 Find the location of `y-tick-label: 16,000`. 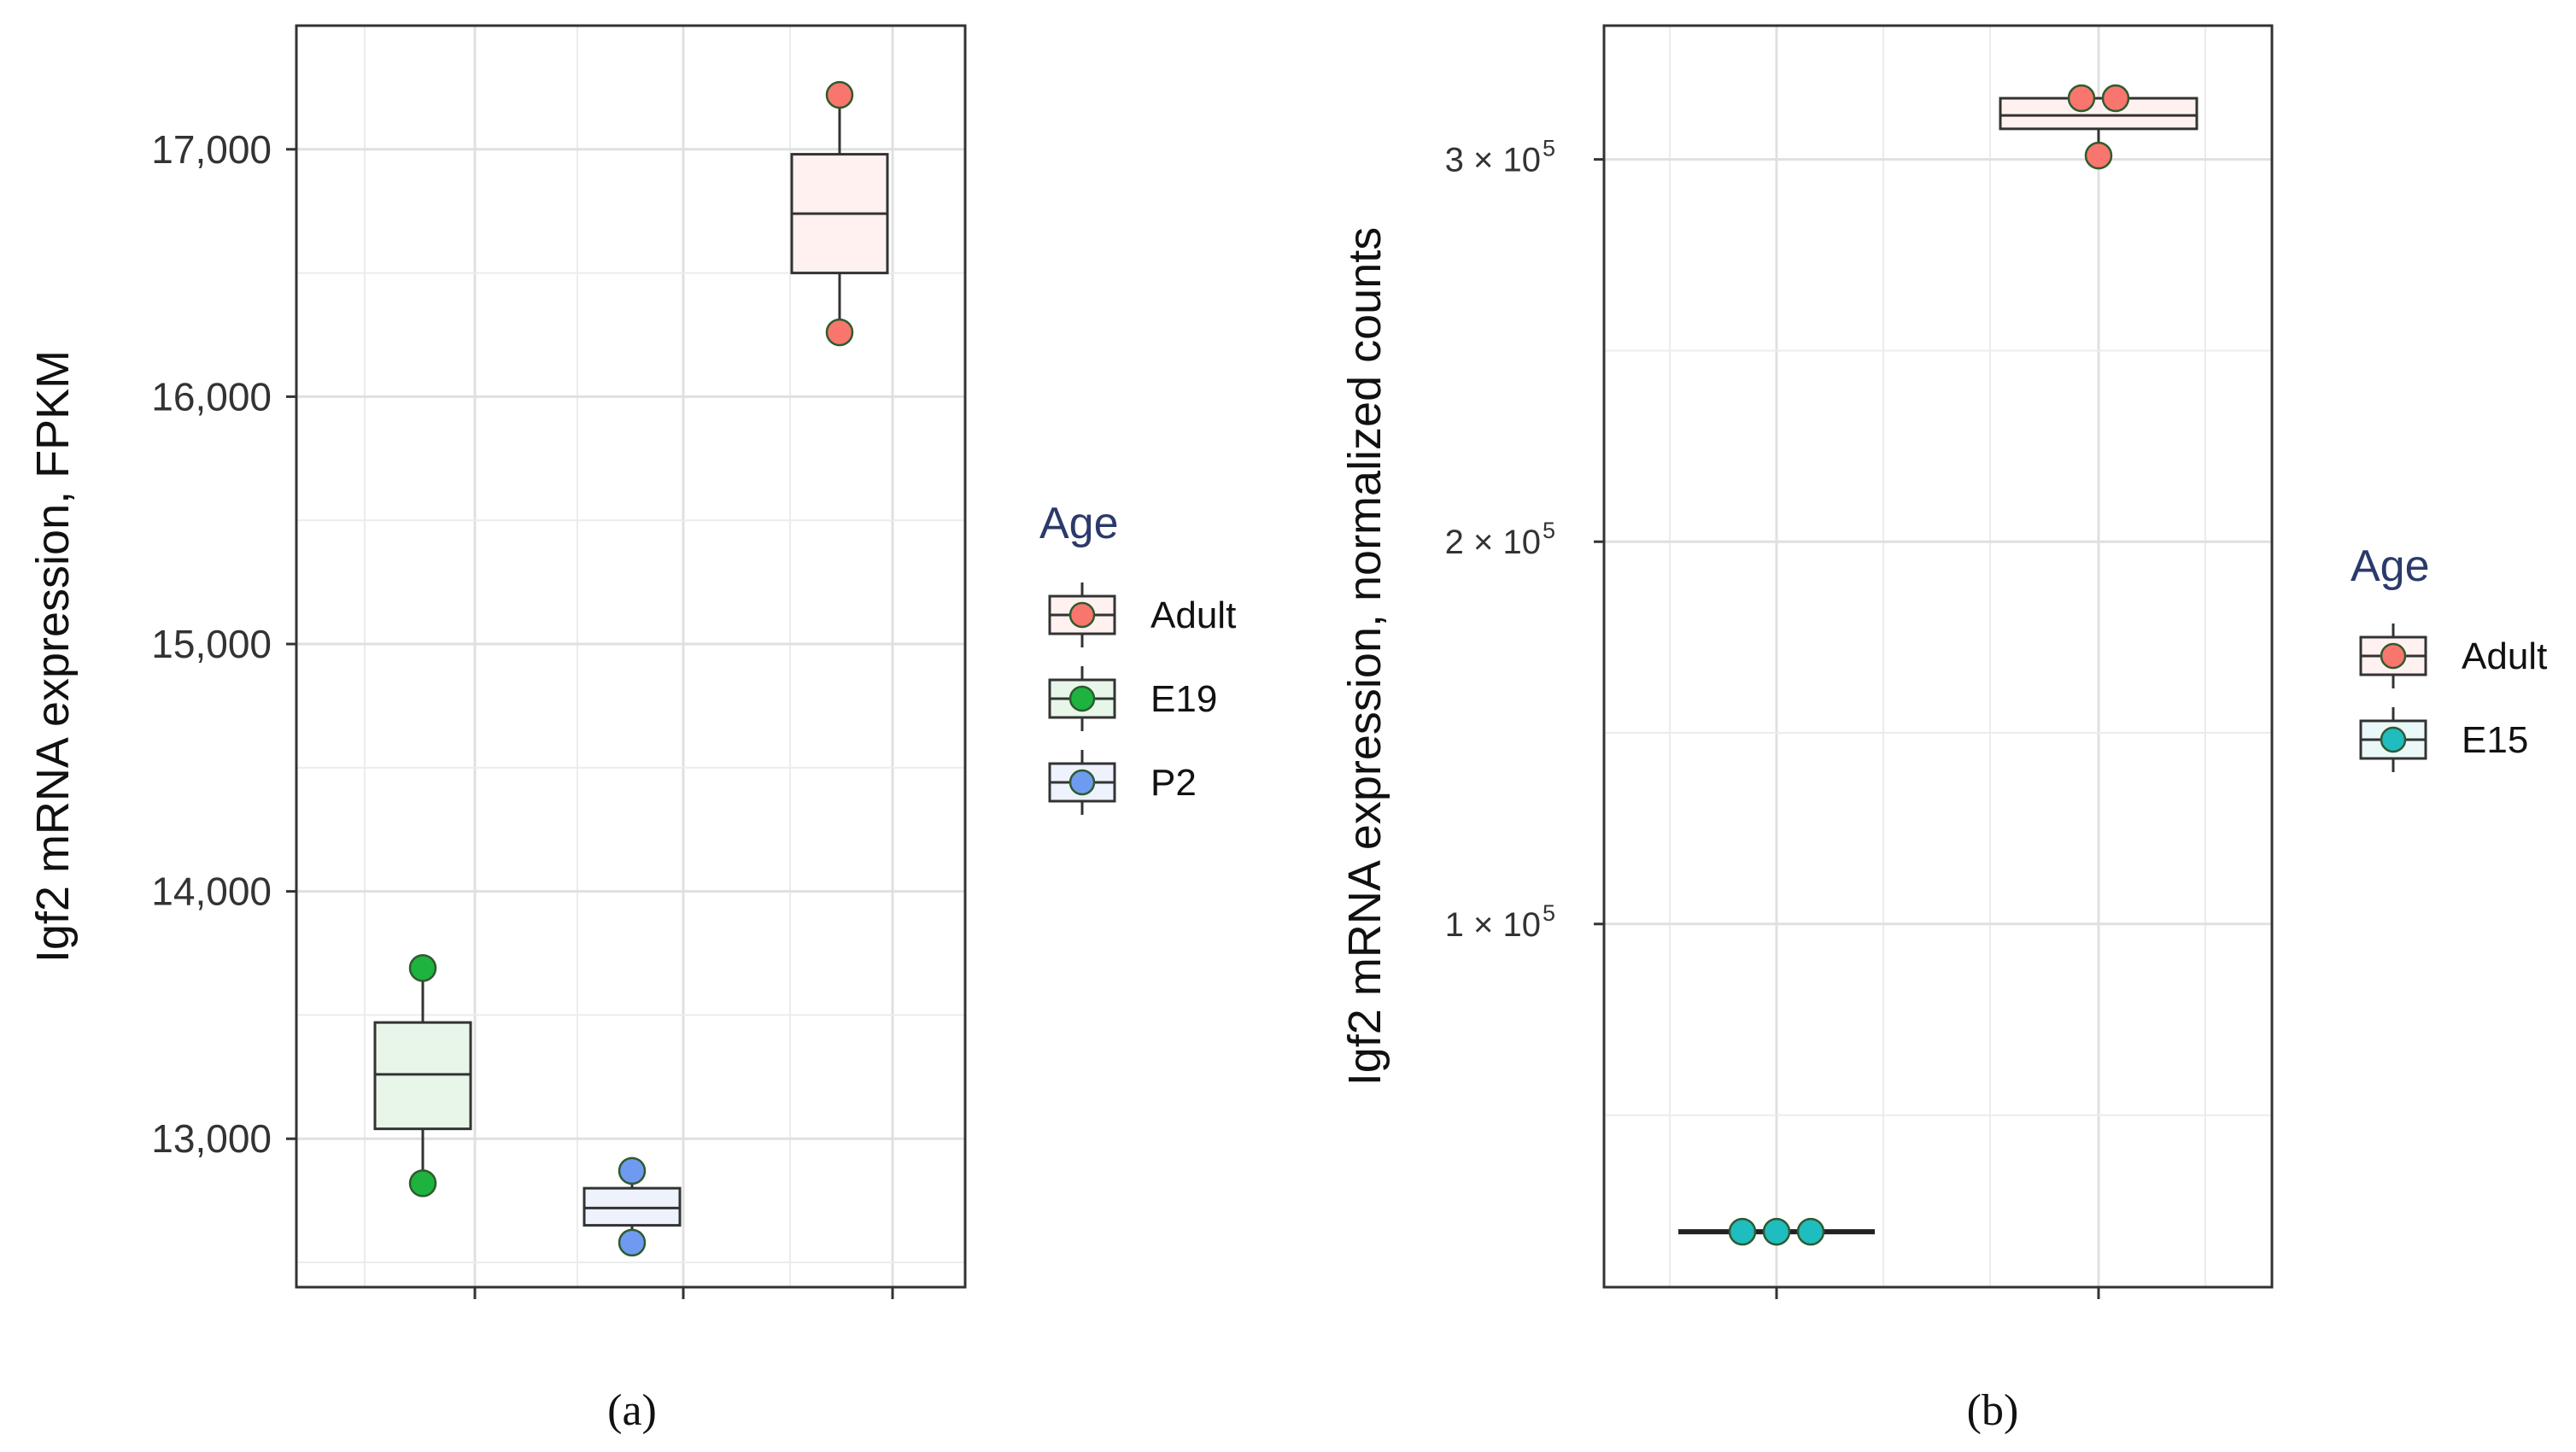

y-tick-label: 16,000 is located at coordinates (211, 396).